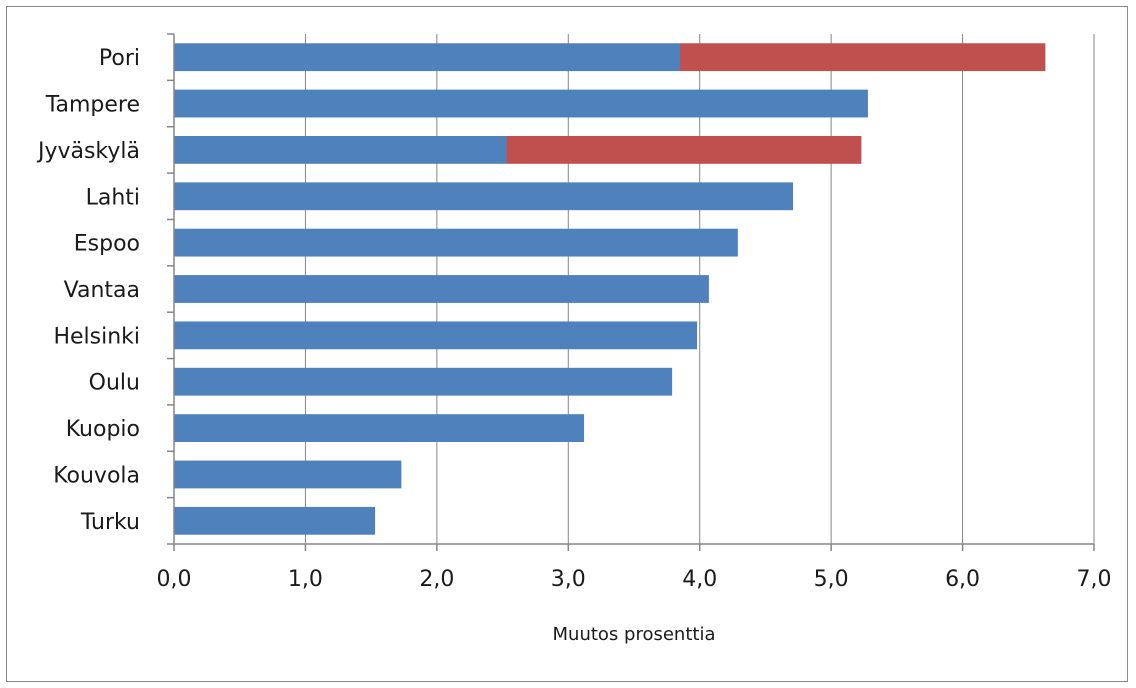  I want to click on bar-1-turku, so click(275, 520).